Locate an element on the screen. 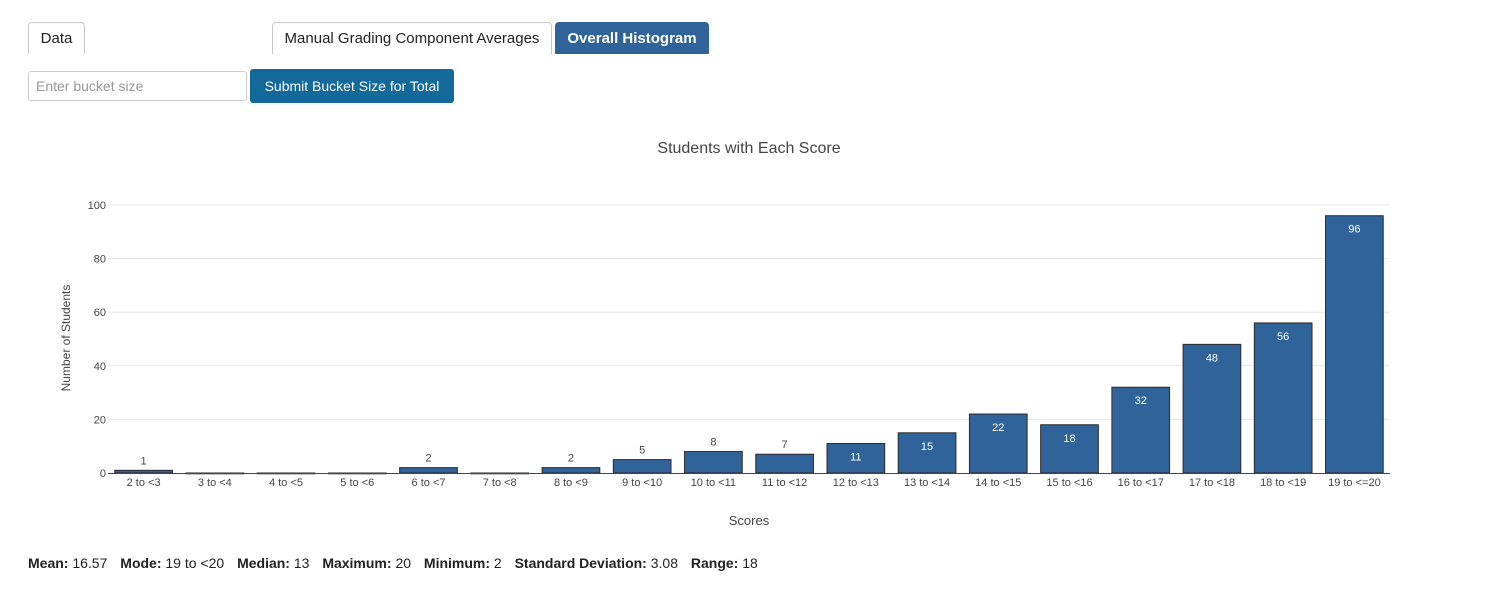 This screenshot has width=1498, height=593. x-tick-label: 15 to <16 is located at coordinates (1069, 483).